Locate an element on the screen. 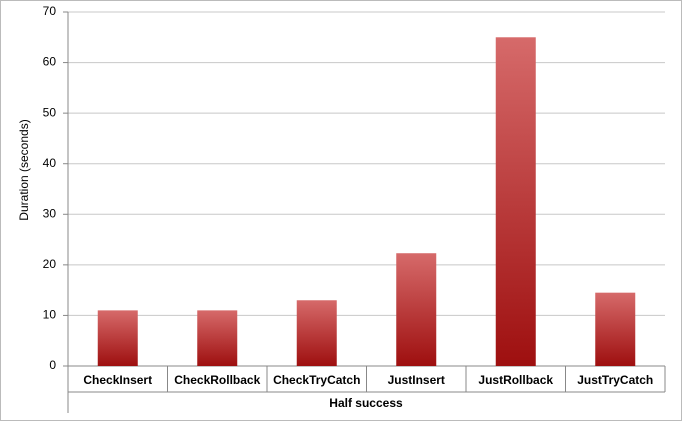 This screenshot has height=421, width=682. x-tick-label: CheckRollback is located at coordinates (217, 380).